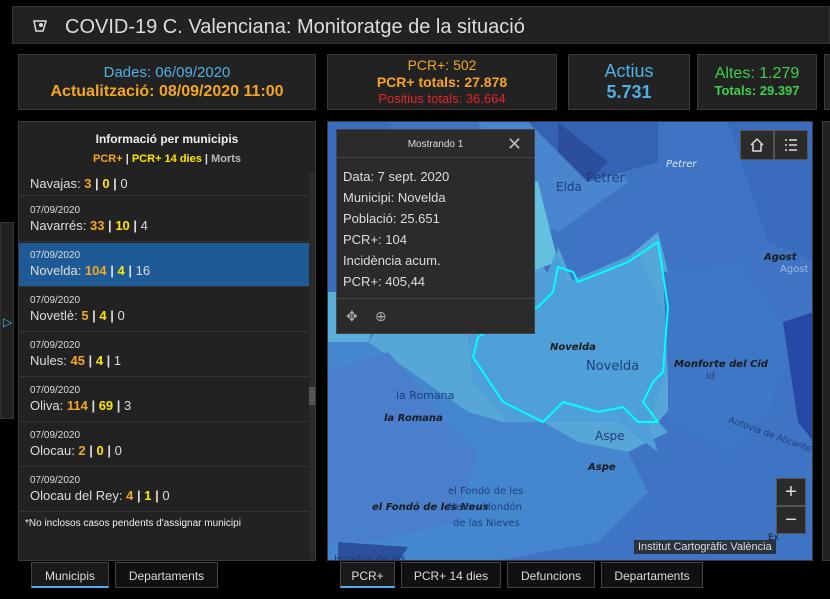 Image resolution: width=830 pixels, height=599 pixels. I want to click on tab-departaments-map: Departaments, so click(652, 575).